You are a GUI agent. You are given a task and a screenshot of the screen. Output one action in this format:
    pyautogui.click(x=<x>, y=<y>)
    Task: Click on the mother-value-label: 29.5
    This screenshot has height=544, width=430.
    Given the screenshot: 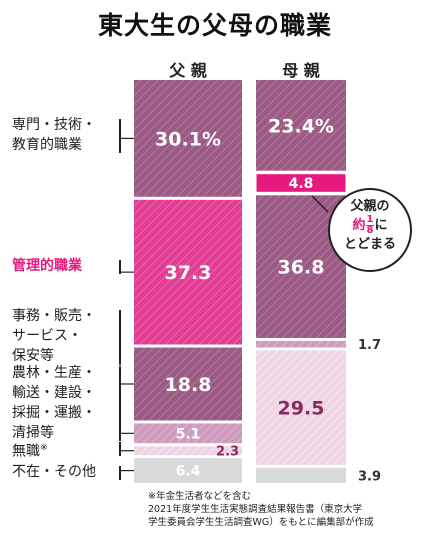 What is the action you would take?
    pyautogui.click(x=301, y=409)
    